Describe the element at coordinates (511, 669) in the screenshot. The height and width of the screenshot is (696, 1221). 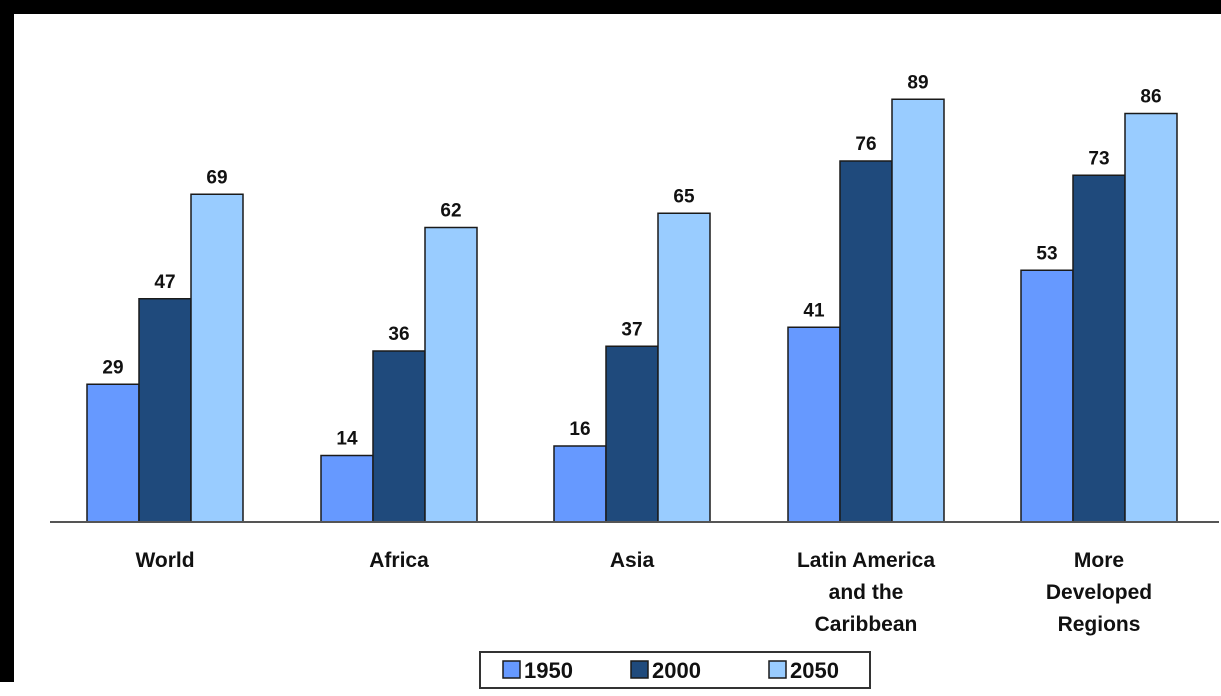
I see `legend-swatch-1950` at that location.